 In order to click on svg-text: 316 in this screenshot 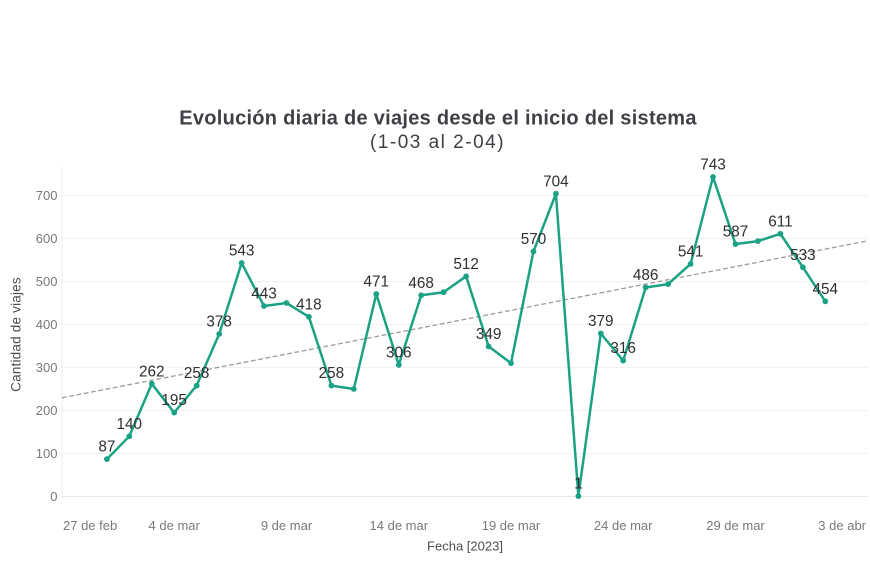, I will do `click(623, 348)`.